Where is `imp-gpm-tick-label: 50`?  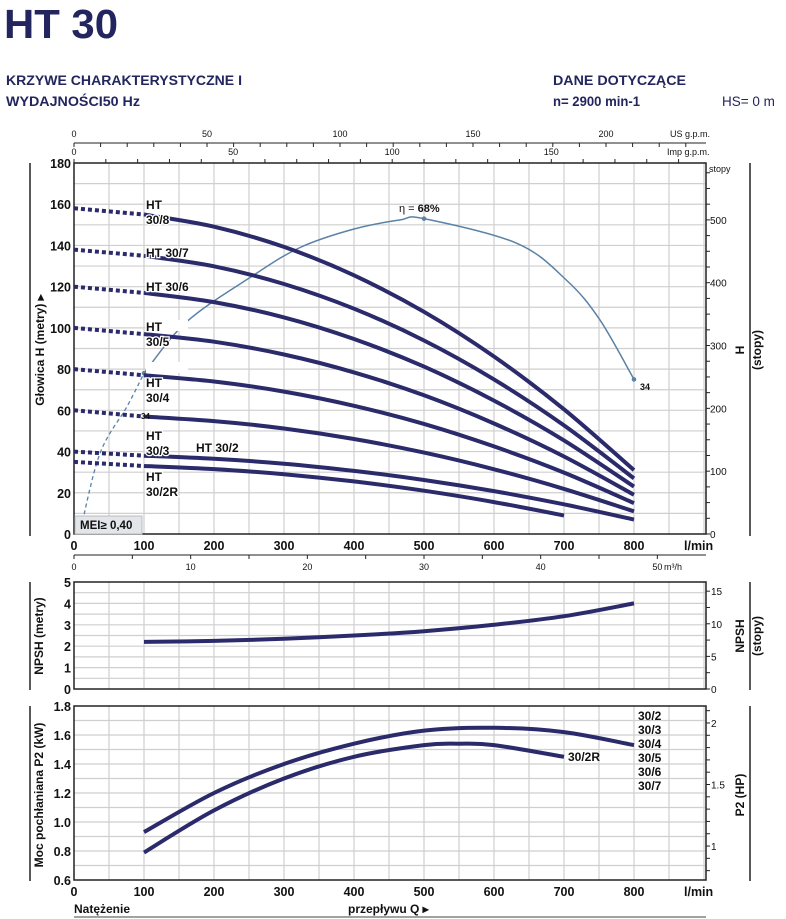 imp-gpm-tick-label: 50 is located at coordinates (233, 152).